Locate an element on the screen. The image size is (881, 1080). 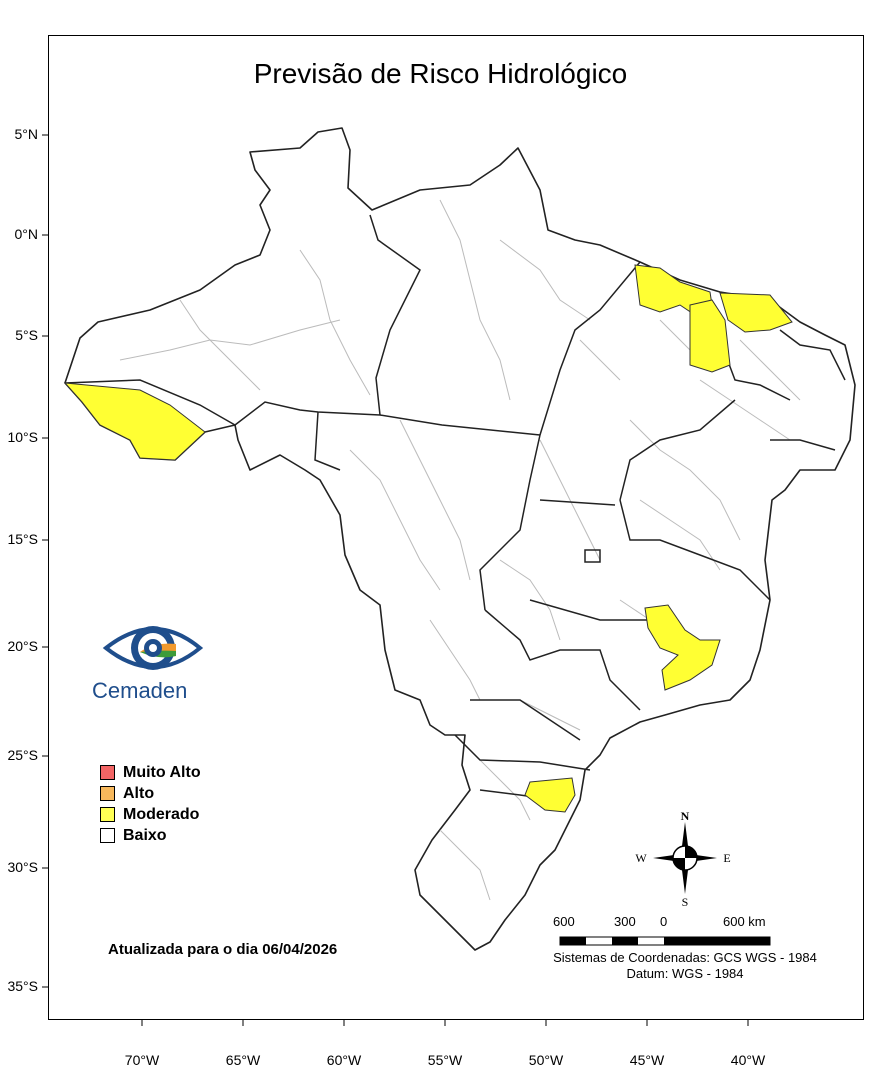
y-axis-label: 5°S is located at coordinates (26, 335).